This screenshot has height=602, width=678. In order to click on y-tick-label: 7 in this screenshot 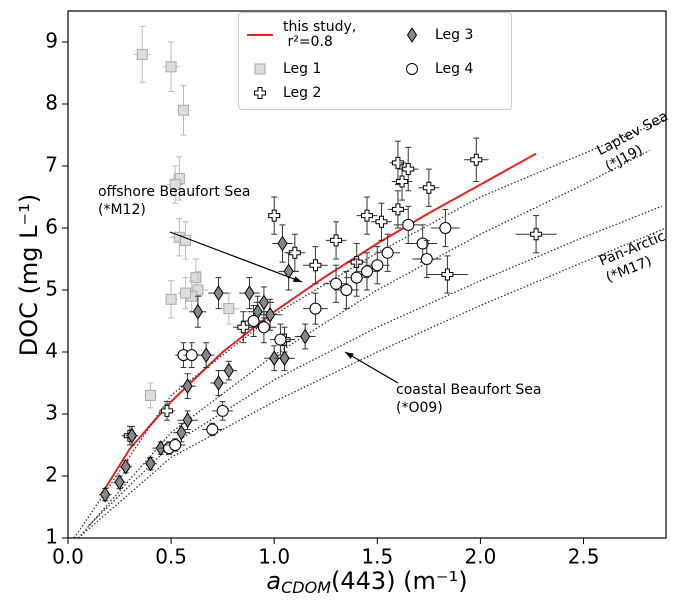, I will do `click(51, 165)`.